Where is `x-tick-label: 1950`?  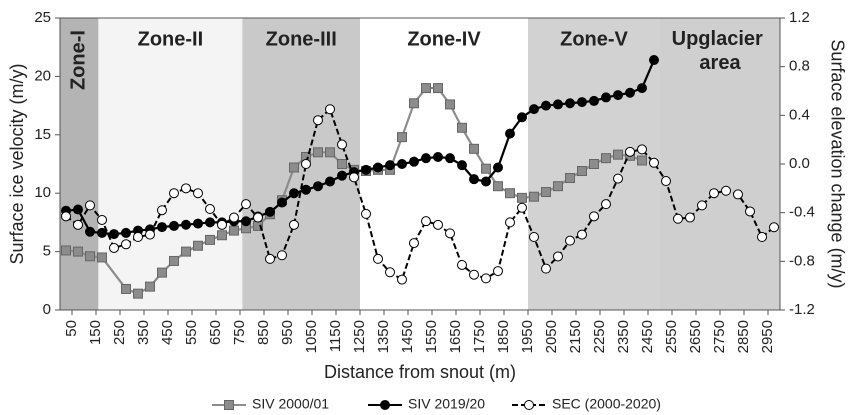
x-tick-label: 1950 is located at coordinates (527, 336).